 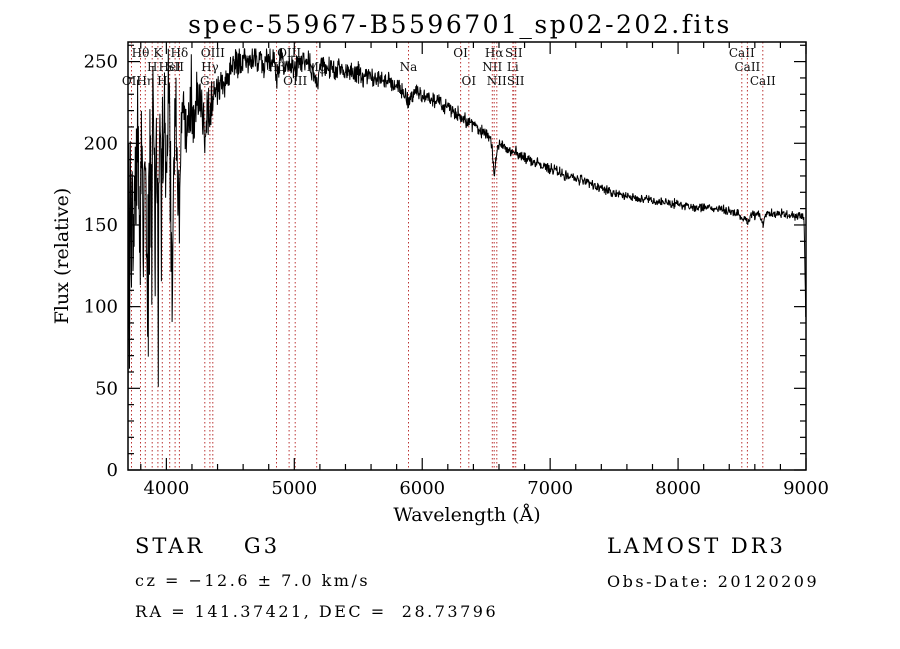 What do you see at coordinates (158, 53) in the screenshot?
I see `spectral-line-label: K` at bounding box center [158, 53].